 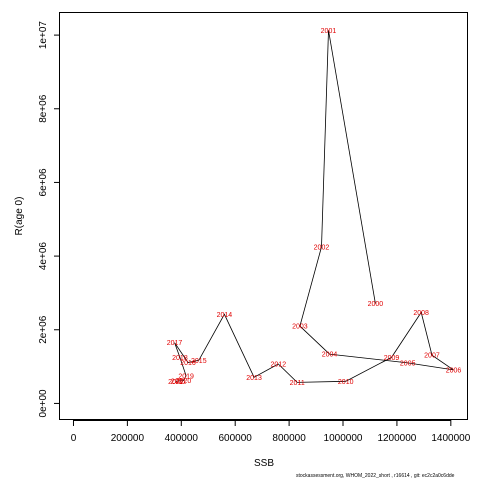 What do you see at coordinates (421, 313) in the screenshot?
I see `point-label-2008: 2008` at bounding box center [421, 313].